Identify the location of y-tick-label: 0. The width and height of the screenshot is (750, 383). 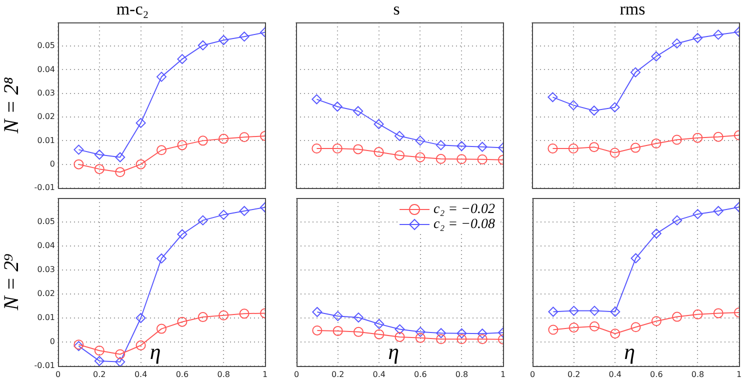
(52, 341).